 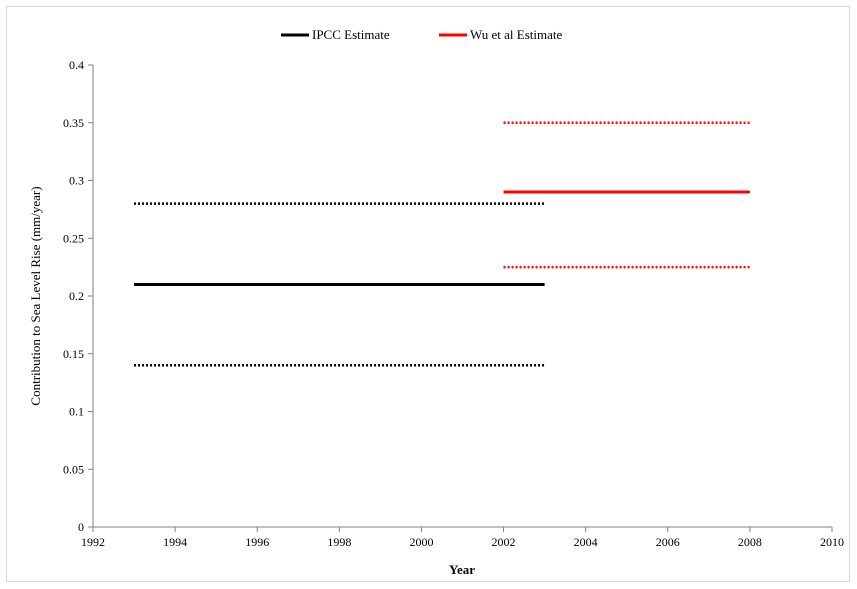 I want to click on x-tick-label: 2008, so click(x=750, y=542).